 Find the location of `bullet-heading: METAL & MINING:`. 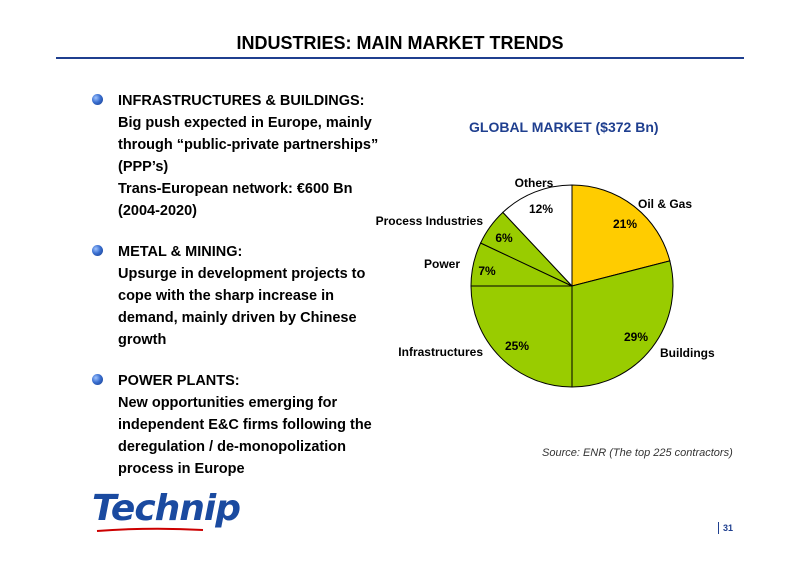

bullet-heading: METAL & MINING: is located at coordinates (180, 252).